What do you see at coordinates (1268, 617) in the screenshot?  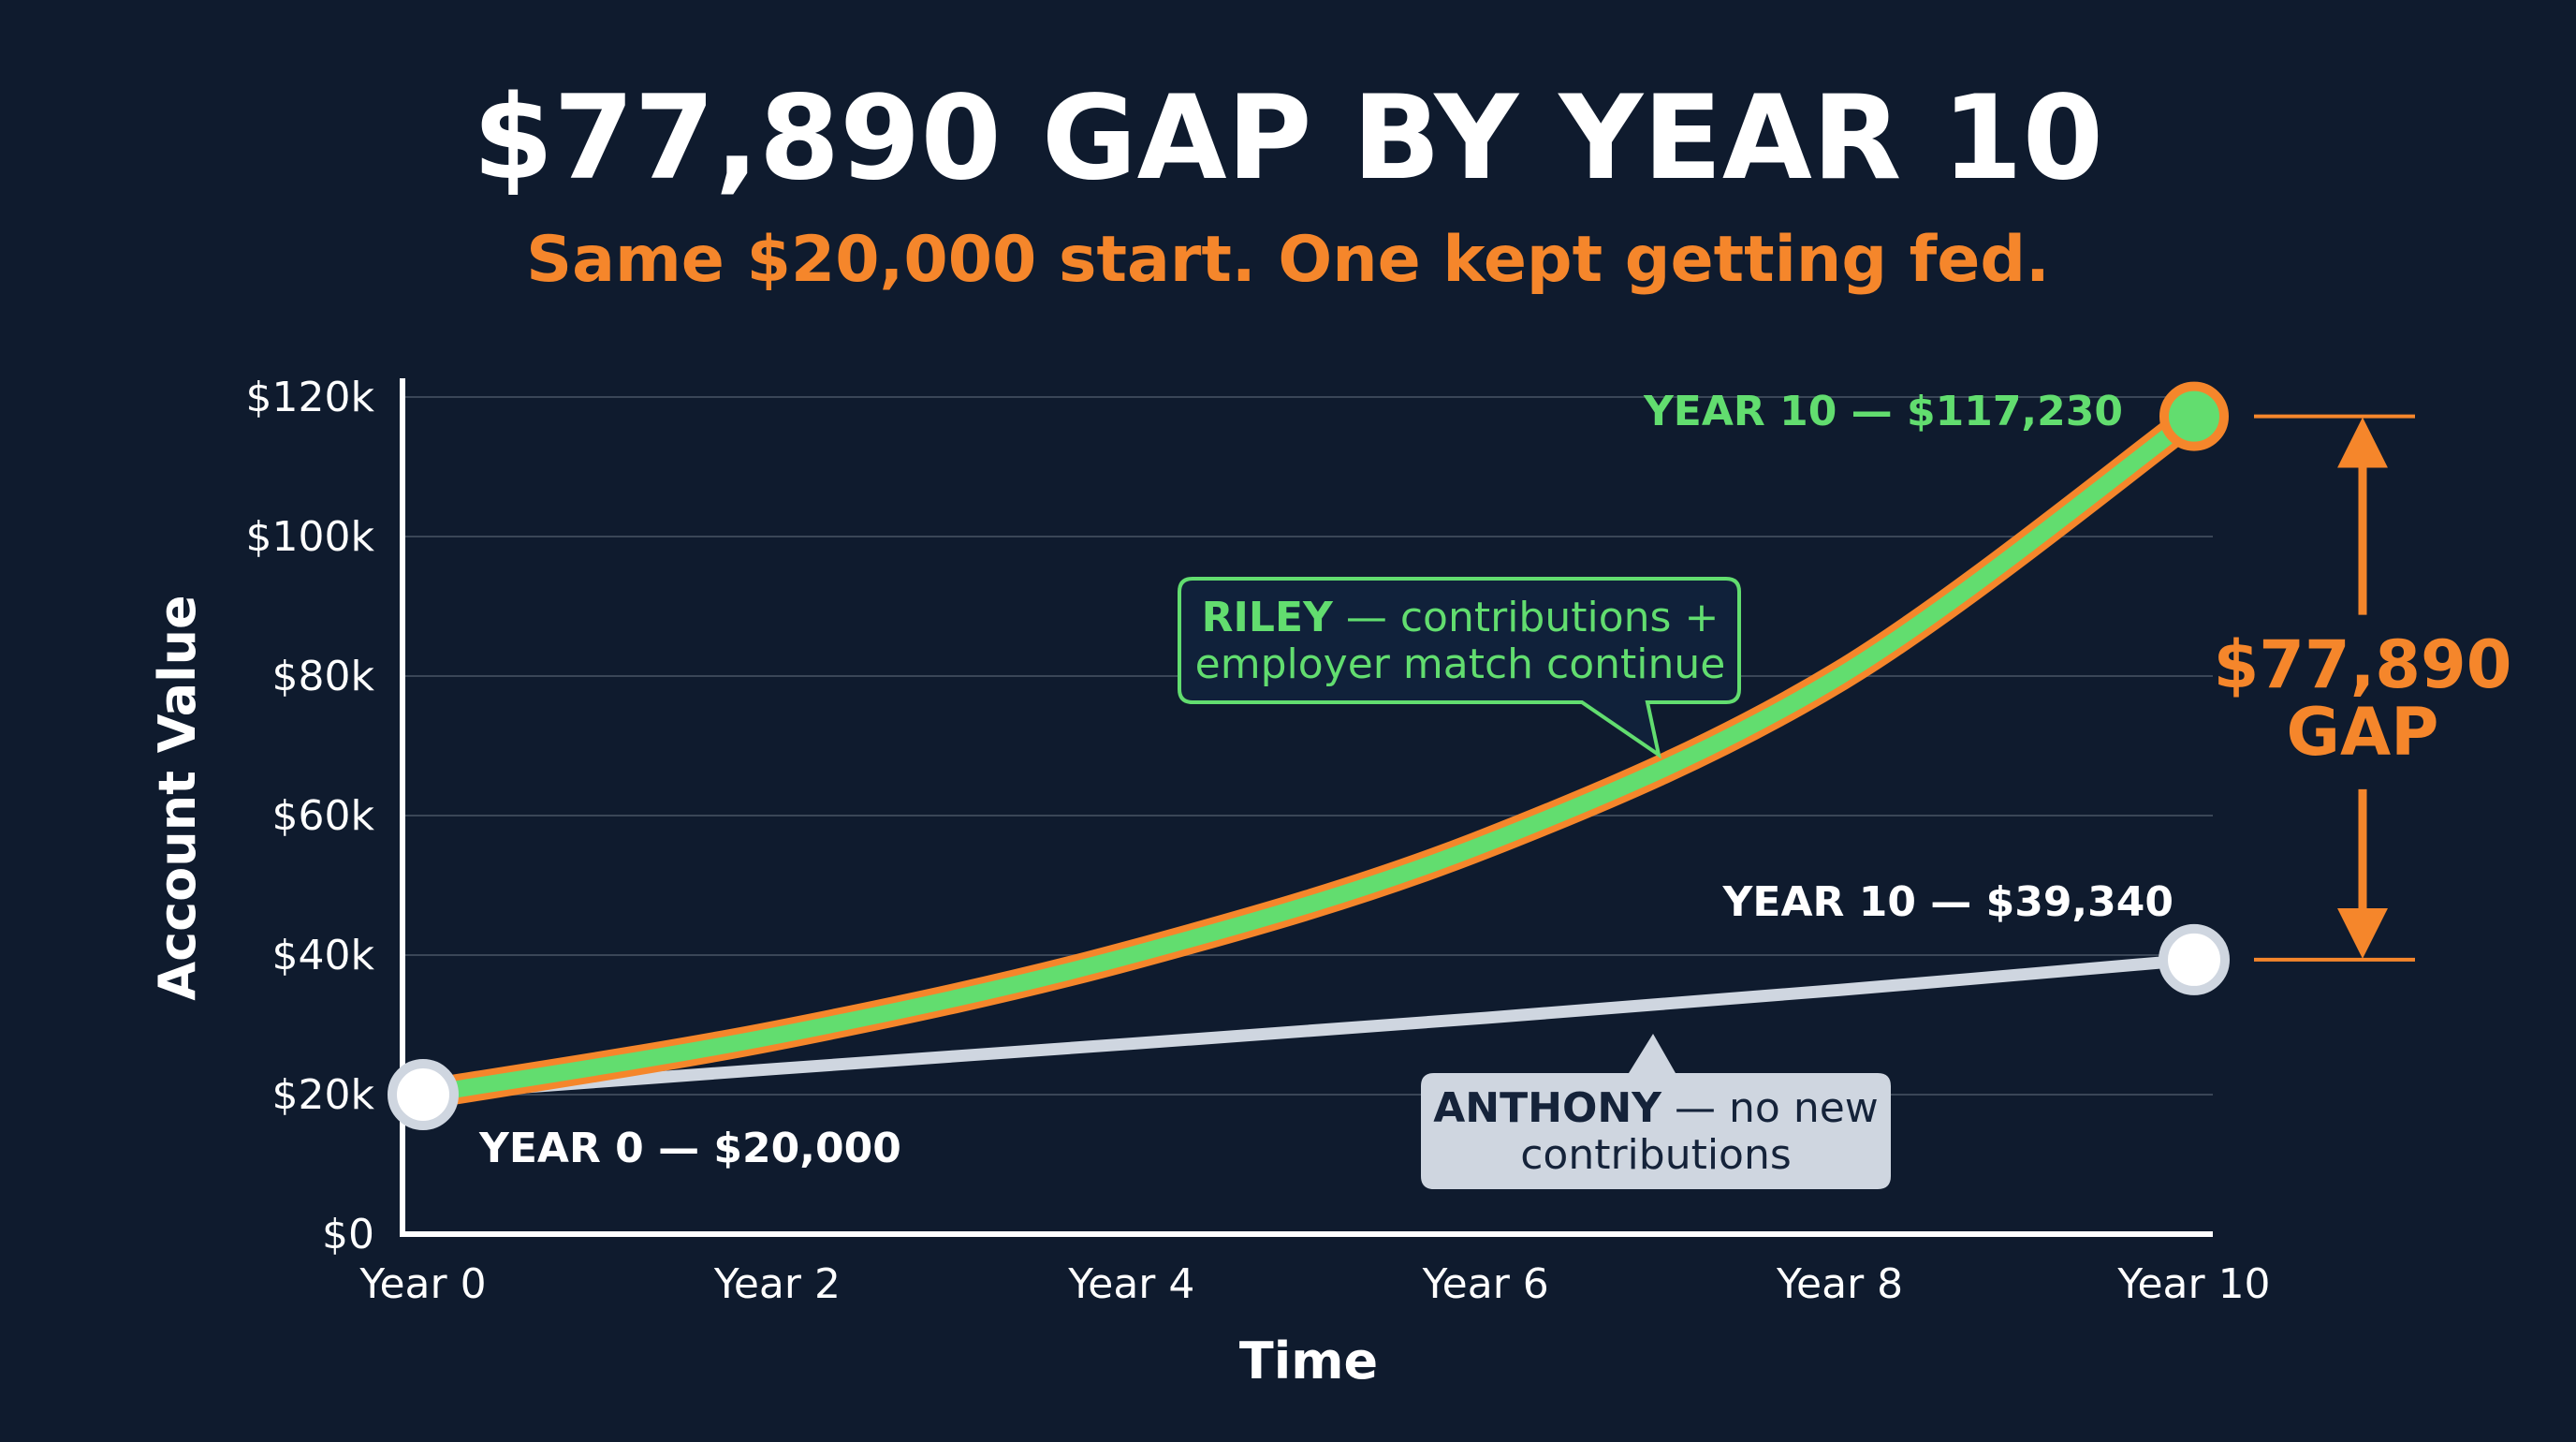 I see `riley-callout-name: RILEY` at bounding box center [1268, 617].